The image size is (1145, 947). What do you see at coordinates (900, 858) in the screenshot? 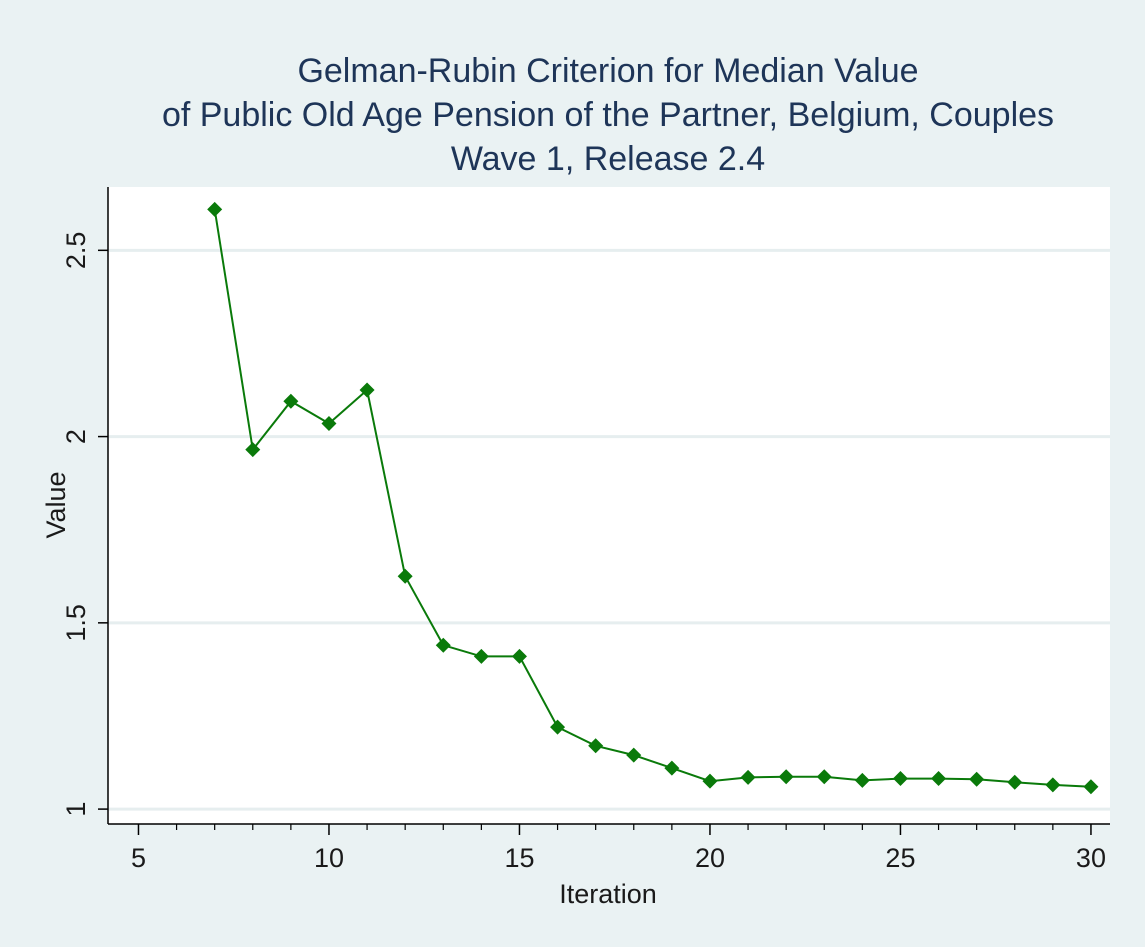
I see `x-tick-label-4: 25` at bounding box center [900, 858].